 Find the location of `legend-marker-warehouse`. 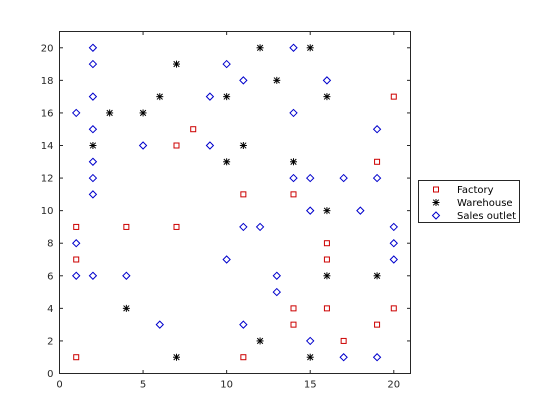

legend-marker-warehouse is located at coordinates (436, 202).